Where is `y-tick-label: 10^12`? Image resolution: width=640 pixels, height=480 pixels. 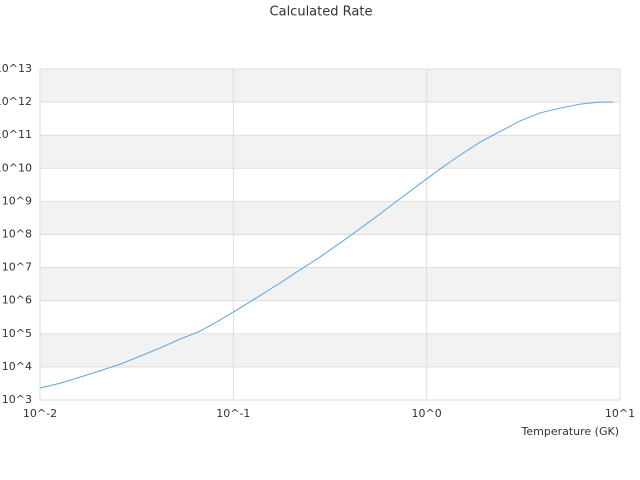 y-tick-label: 10^12 is located at coordinates (16, 101).